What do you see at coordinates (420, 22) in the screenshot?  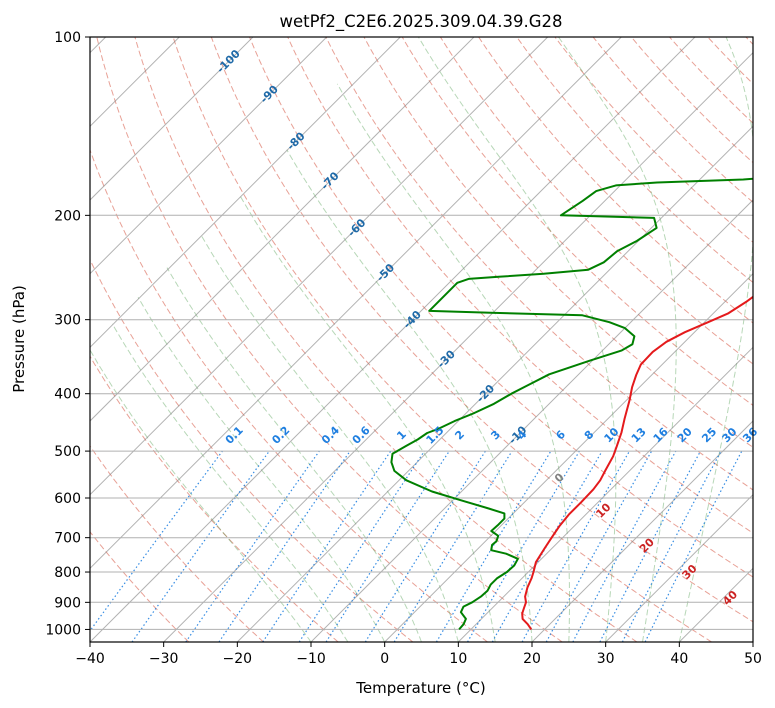 I see `chart-title: wetPf2_C2E6.2025.309.04.39.G28` at bounding box center [420, 22].